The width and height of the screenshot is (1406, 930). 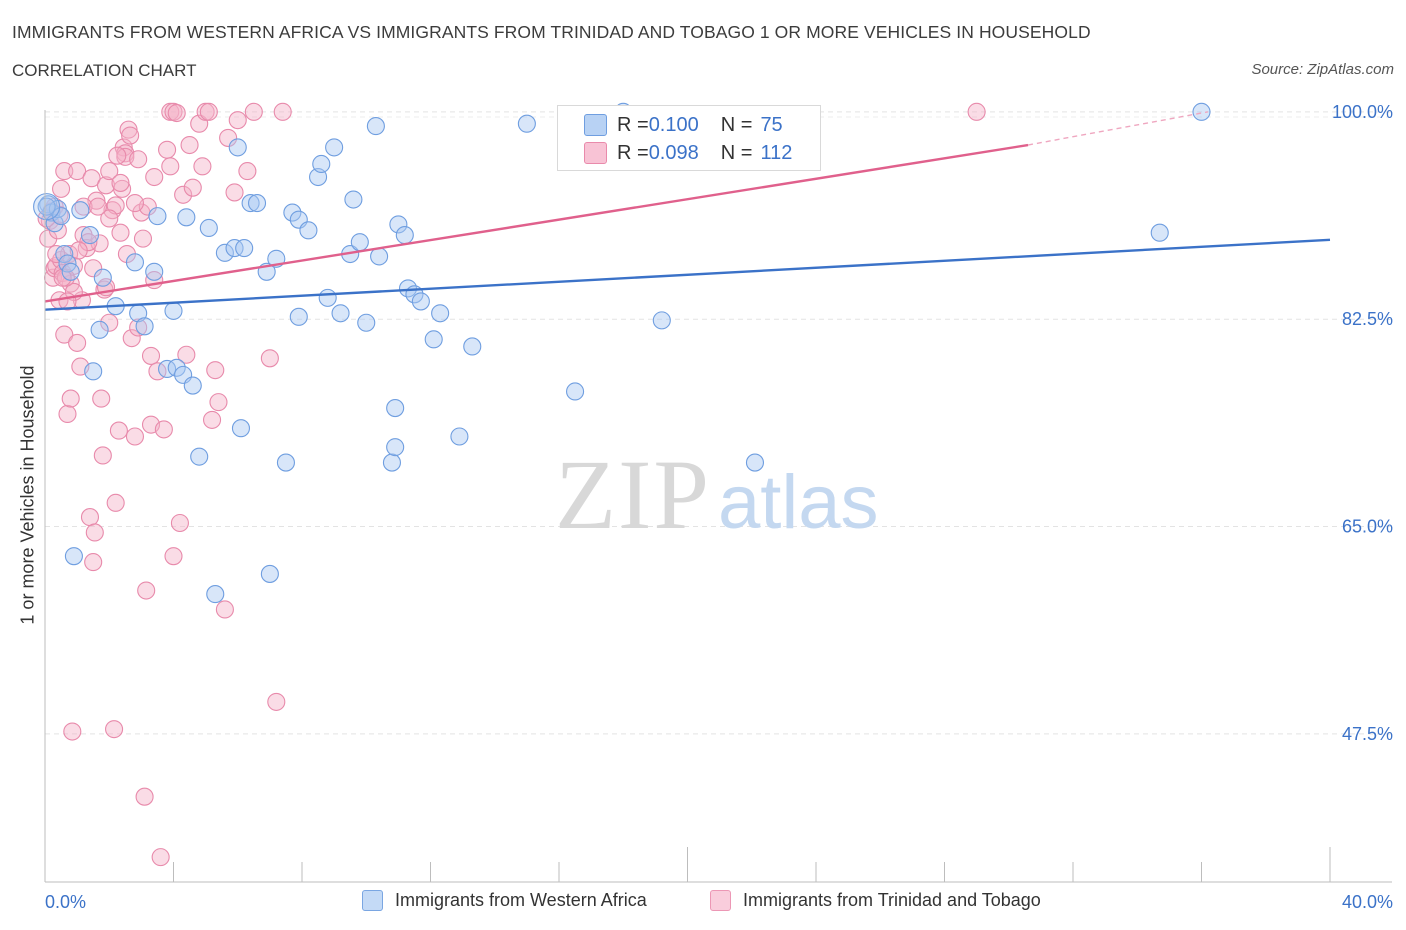 I want to click on legend-item-western-africa: Immigrants from Western Africa, so click(x=504, y=900).